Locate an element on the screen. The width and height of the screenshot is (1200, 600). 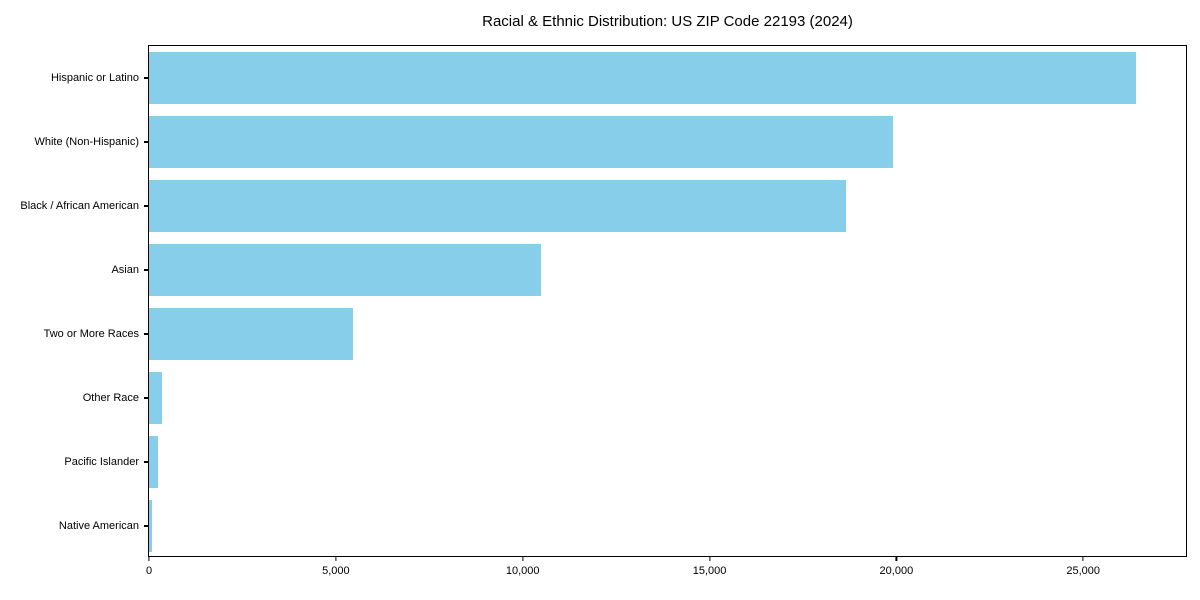
y-tick-label: Two or More Races is located at coordinates (91, 334).